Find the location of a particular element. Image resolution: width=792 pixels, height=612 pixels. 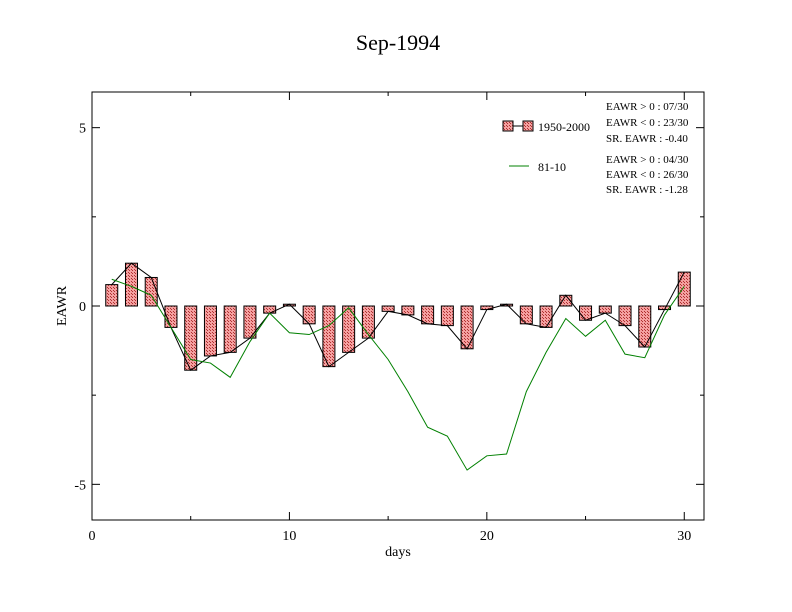

y-tick-label--5: -5 is located at coordinates (80, 485).